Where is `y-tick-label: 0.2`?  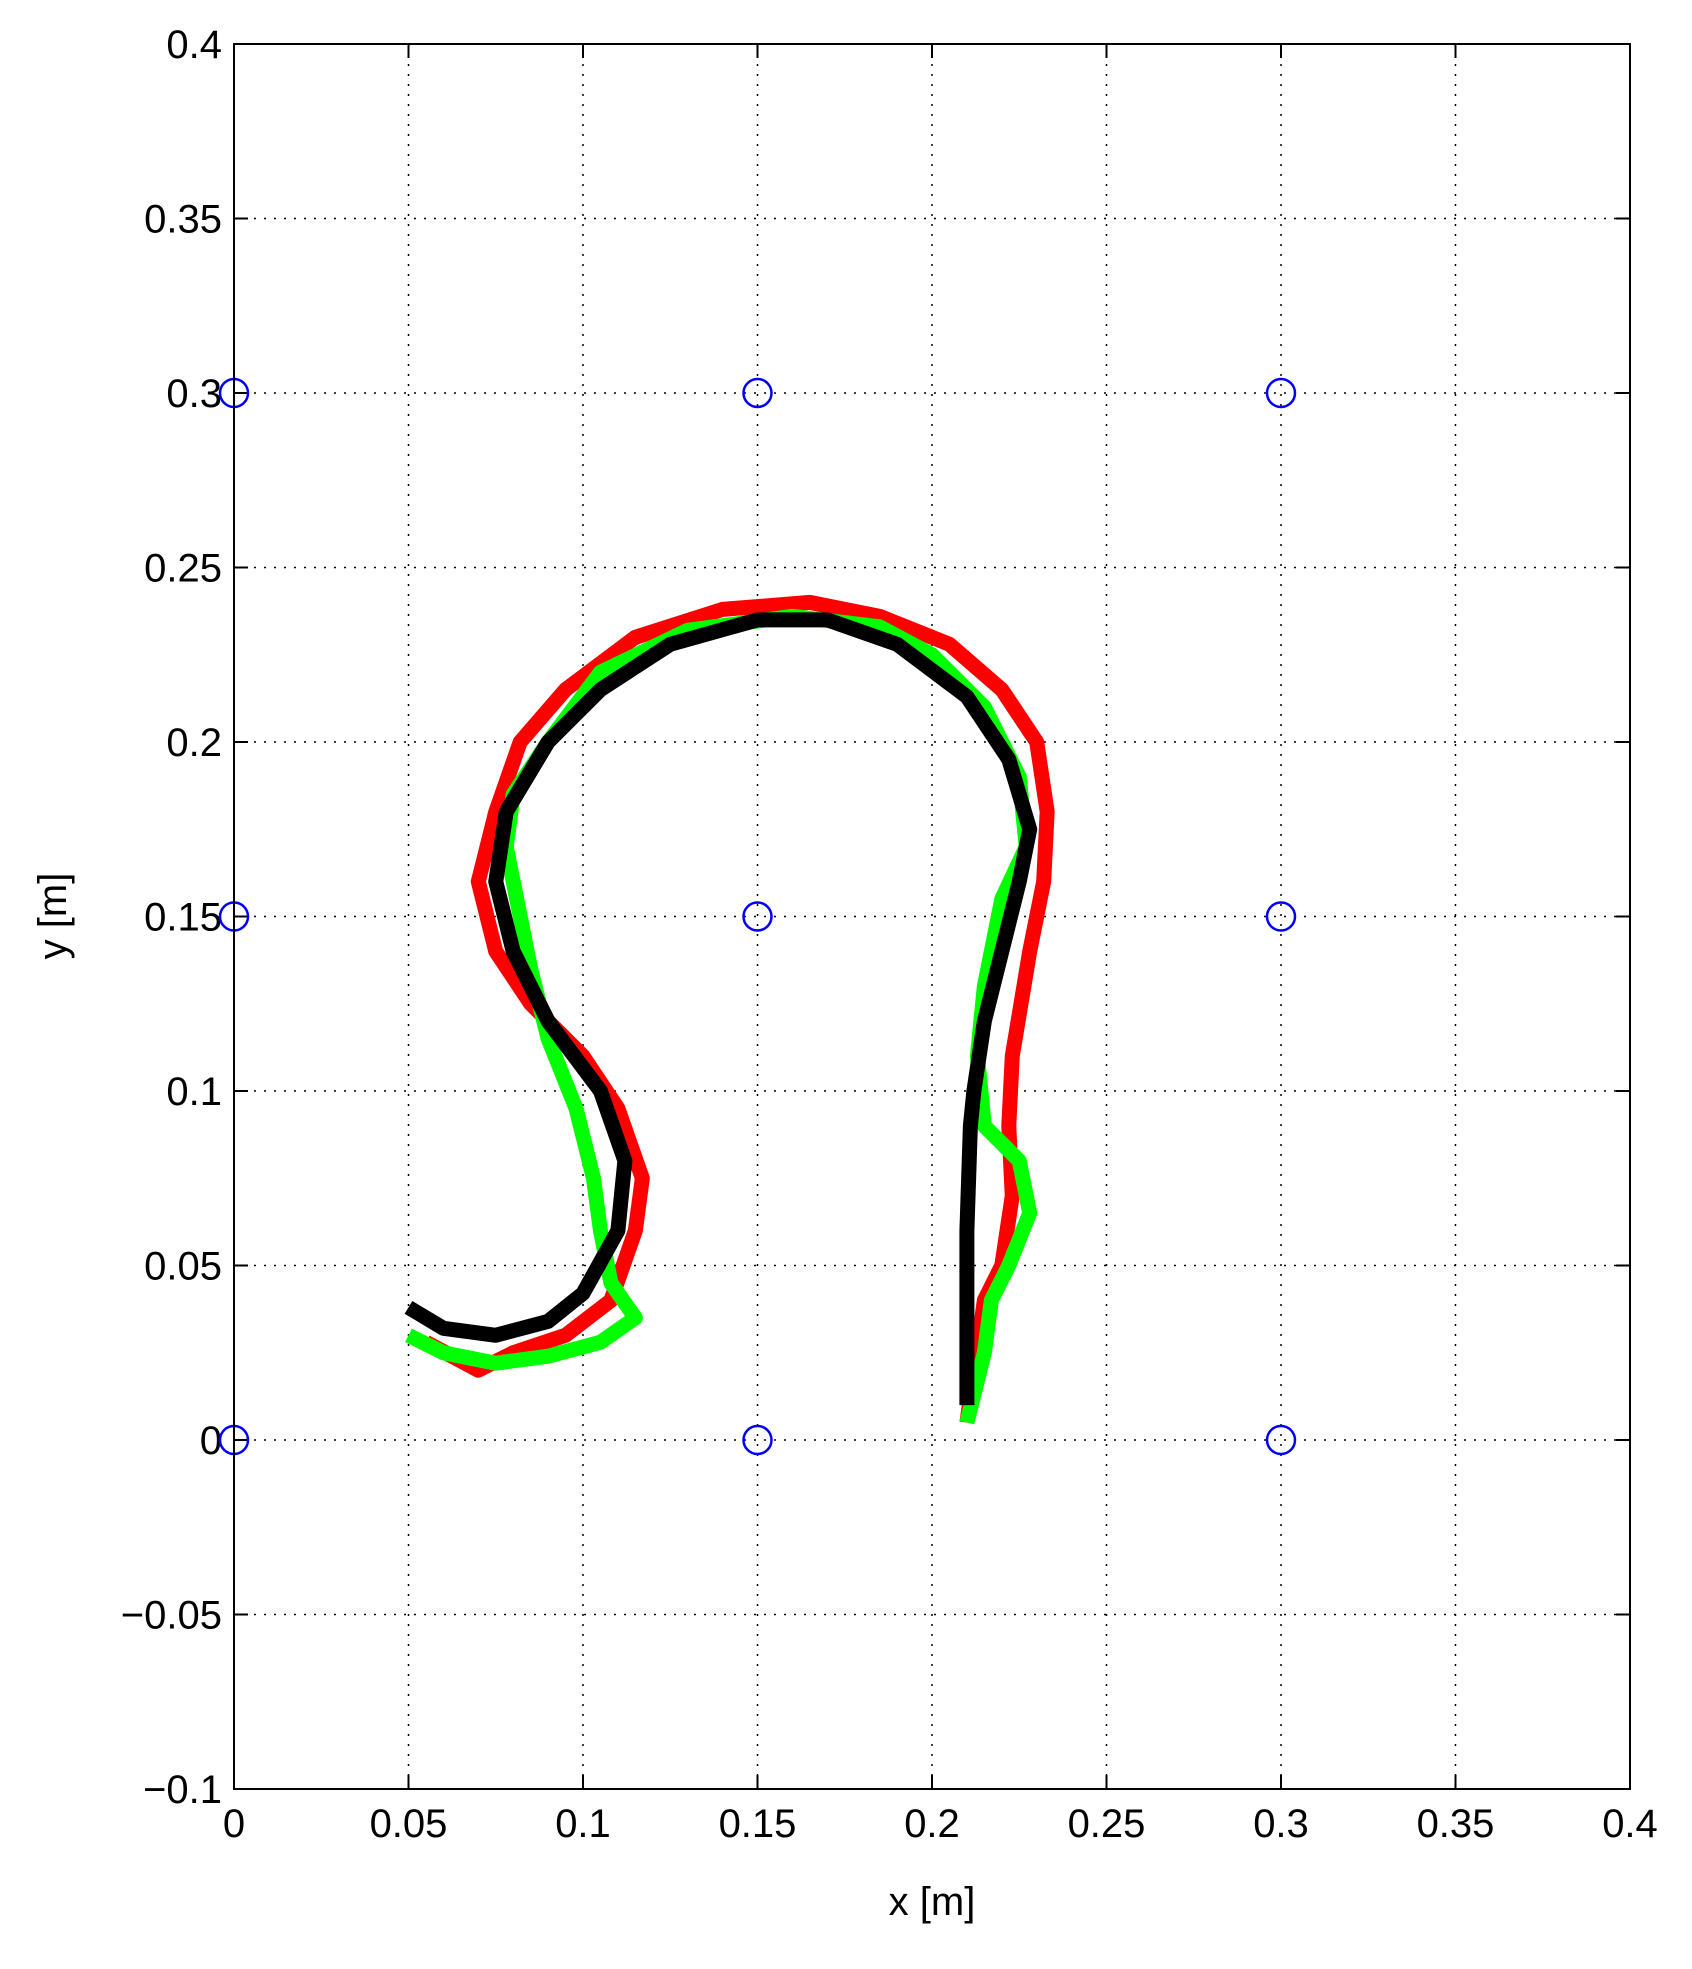 y-tick-label: 0.2 is located at coordinates (194, 743).